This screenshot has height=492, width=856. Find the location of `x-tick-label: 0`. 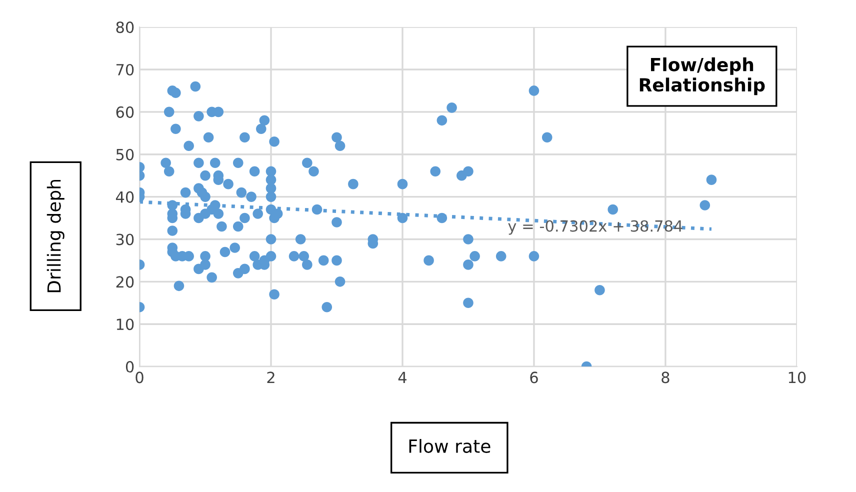

x-tick-label: 0 is located at coordinates (140, 378).